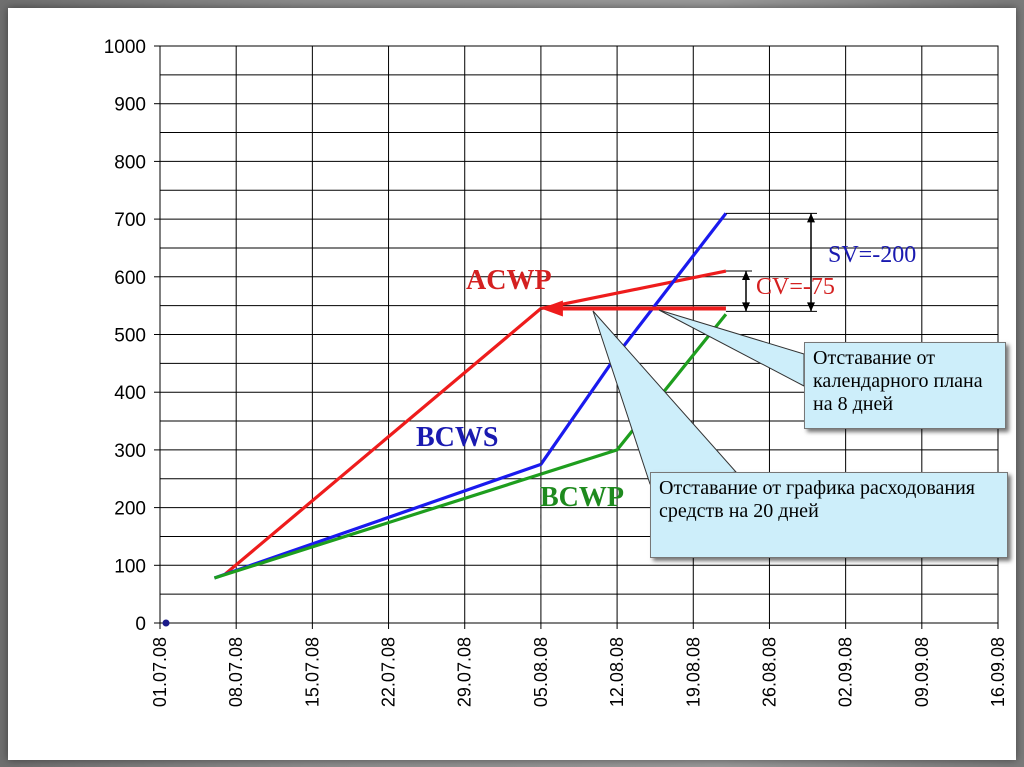 The height and width of the screenshot is (767, 1024). I want to click on sv-arrow-down, so click(811, 307).